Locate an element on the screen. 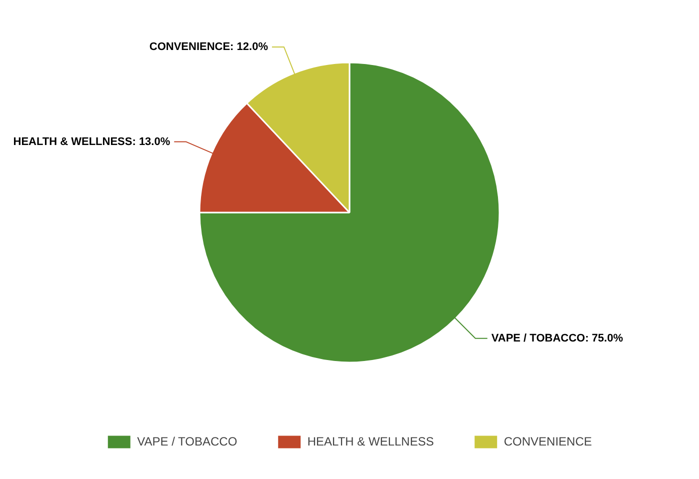 The image size is (699, 479). legend-label: HEALTH & WELLNESS is located at coordinates (370, 441).